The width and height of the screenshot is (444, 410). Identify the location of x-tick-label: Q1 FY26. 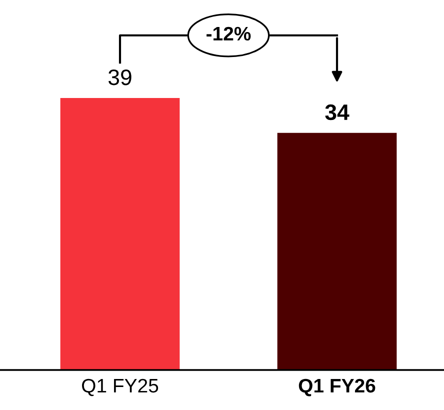
(337, 387).